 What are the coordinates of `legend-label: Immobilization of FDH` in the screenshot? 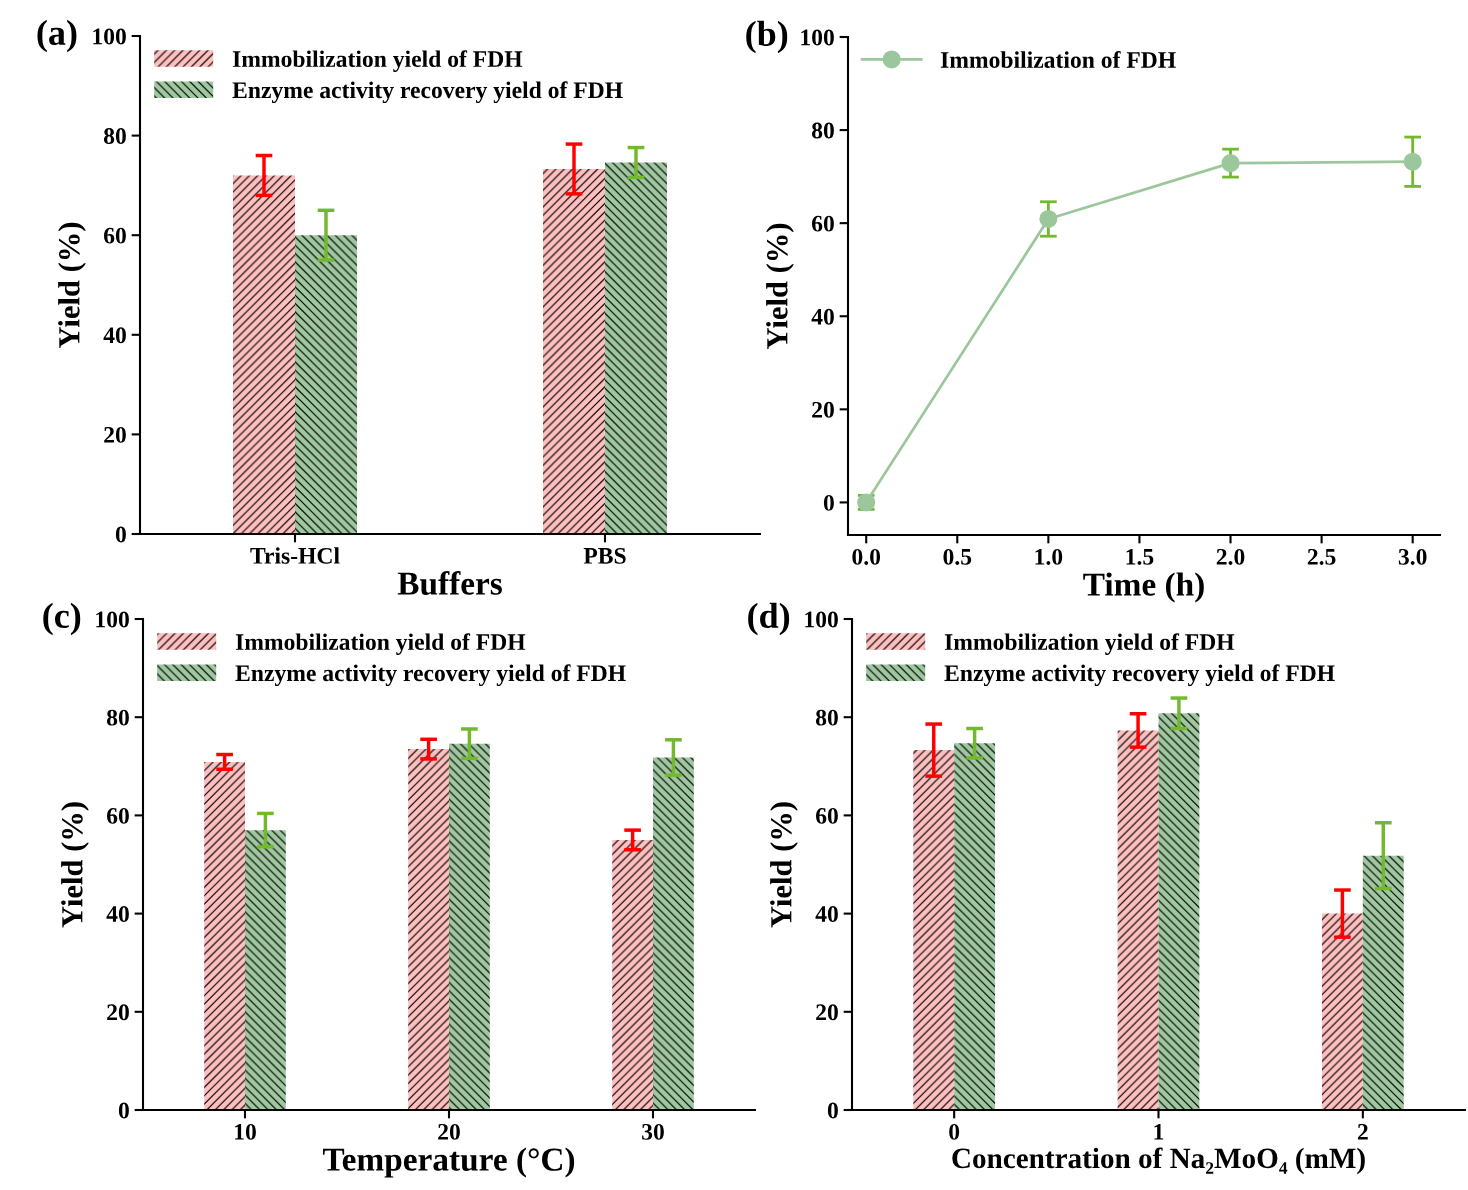 It's located at (1058, 59).